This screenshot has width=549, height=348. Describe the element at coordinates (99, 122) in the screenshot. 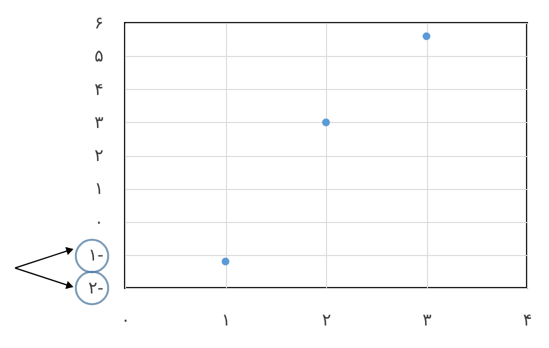

I see `y-tick-label: ۳` at that location.